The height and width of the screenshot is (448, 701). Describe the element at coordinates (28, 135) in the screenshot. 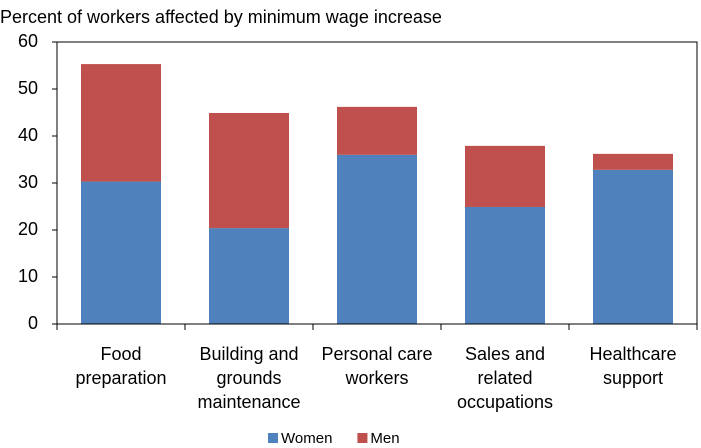

I see `y-tick-label: 40` at that location.